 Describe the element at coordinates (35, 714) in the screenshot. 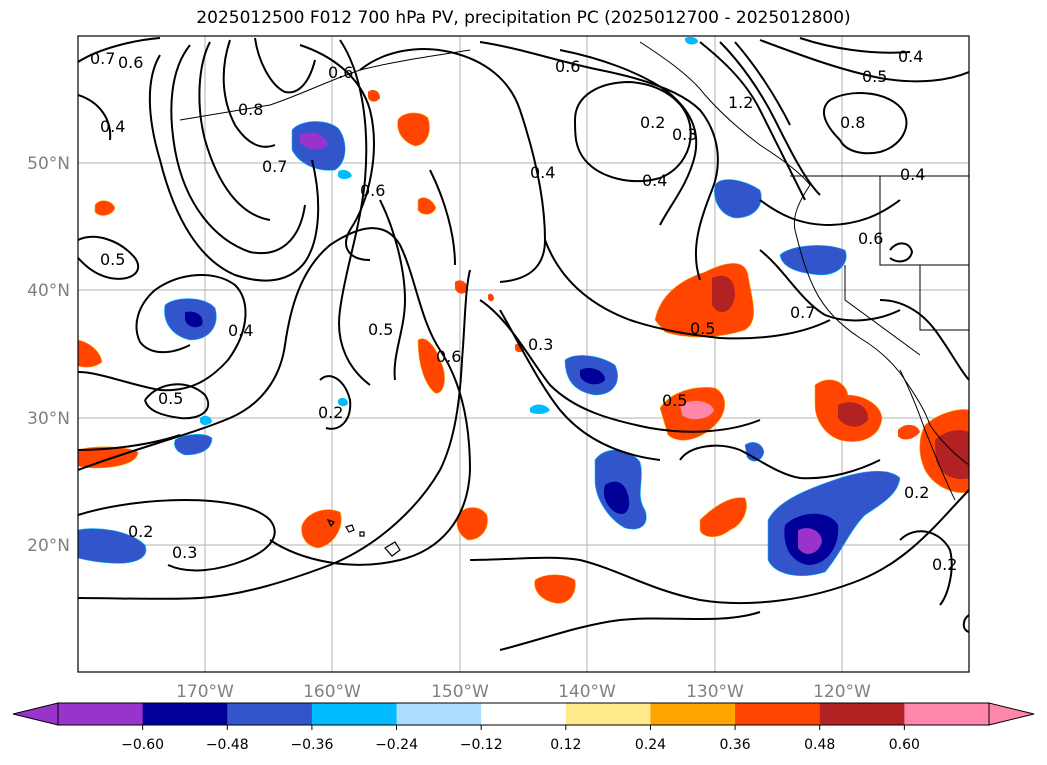

I see `colorbar-extend-low` at that location.